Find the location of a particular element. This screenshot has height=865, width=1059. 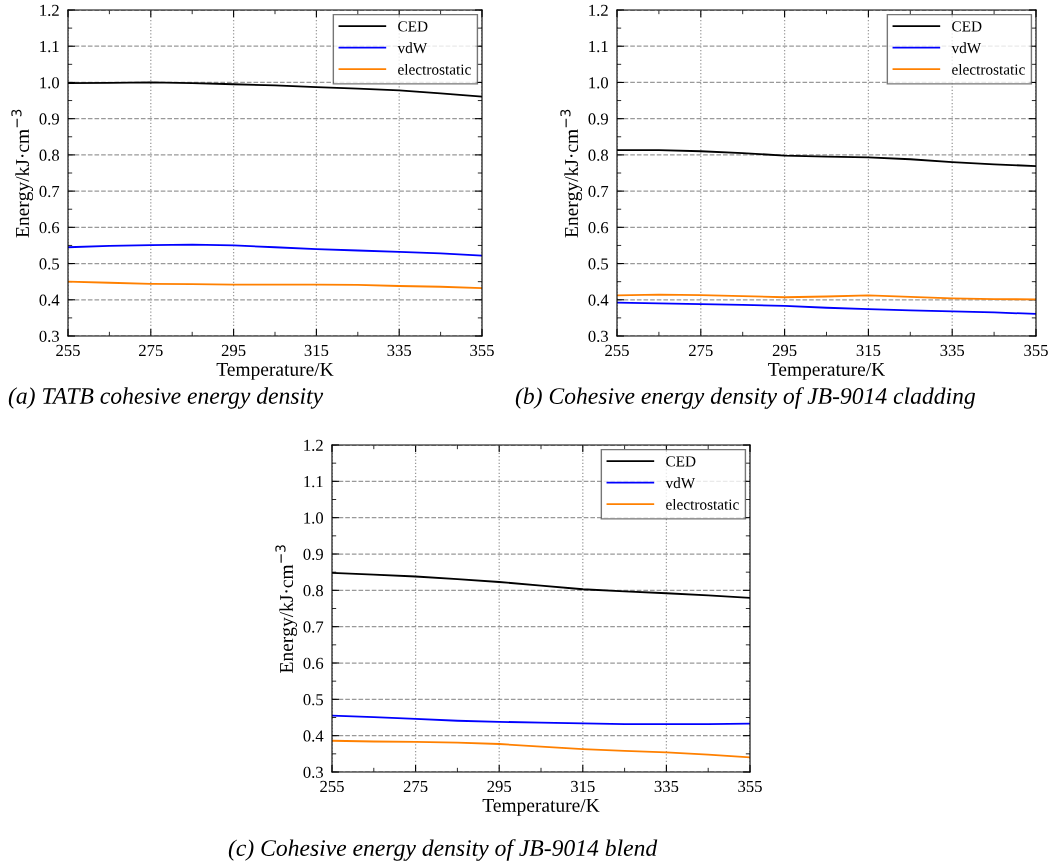

text: (c) Cohesive energy density of JB-9014 blend is located at coordinates (443, 850).